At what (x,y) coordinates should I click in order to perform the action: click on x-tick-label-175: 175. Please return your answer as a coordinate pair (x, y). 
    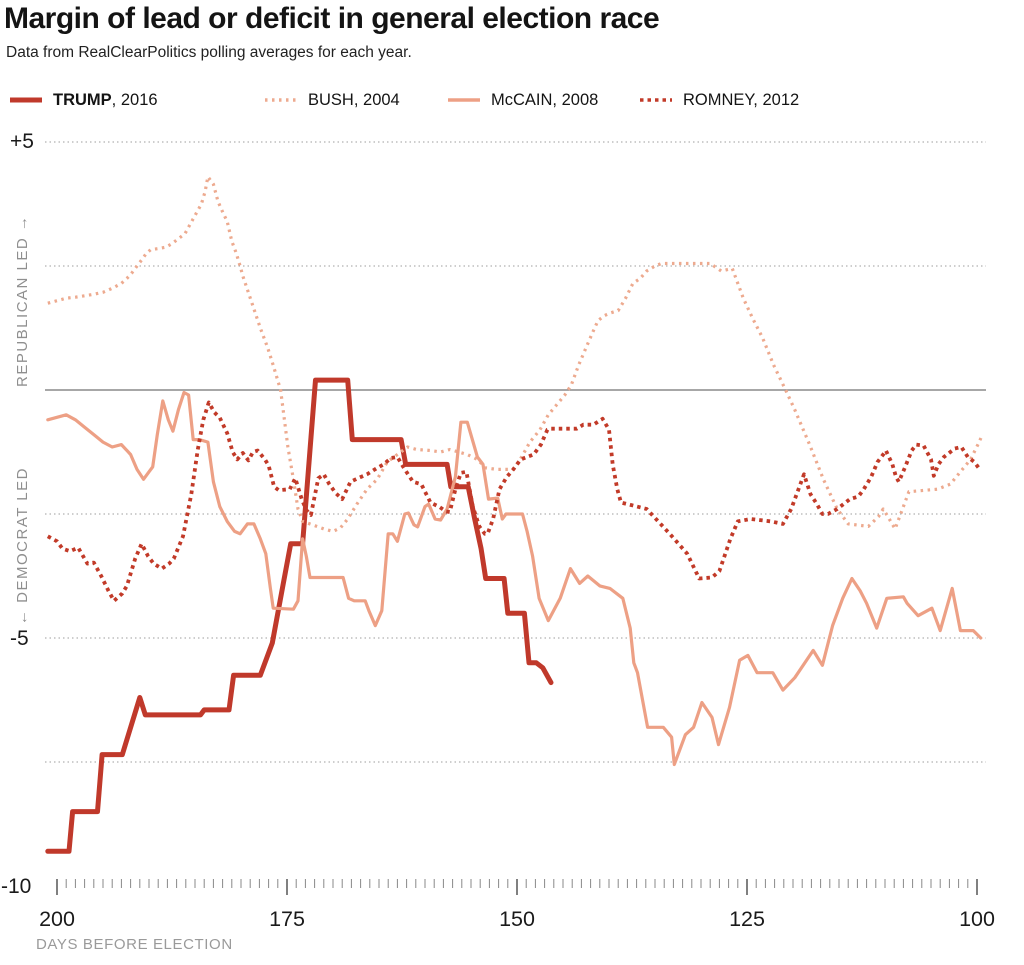
    Looking at the image, I should click on (287, 919).